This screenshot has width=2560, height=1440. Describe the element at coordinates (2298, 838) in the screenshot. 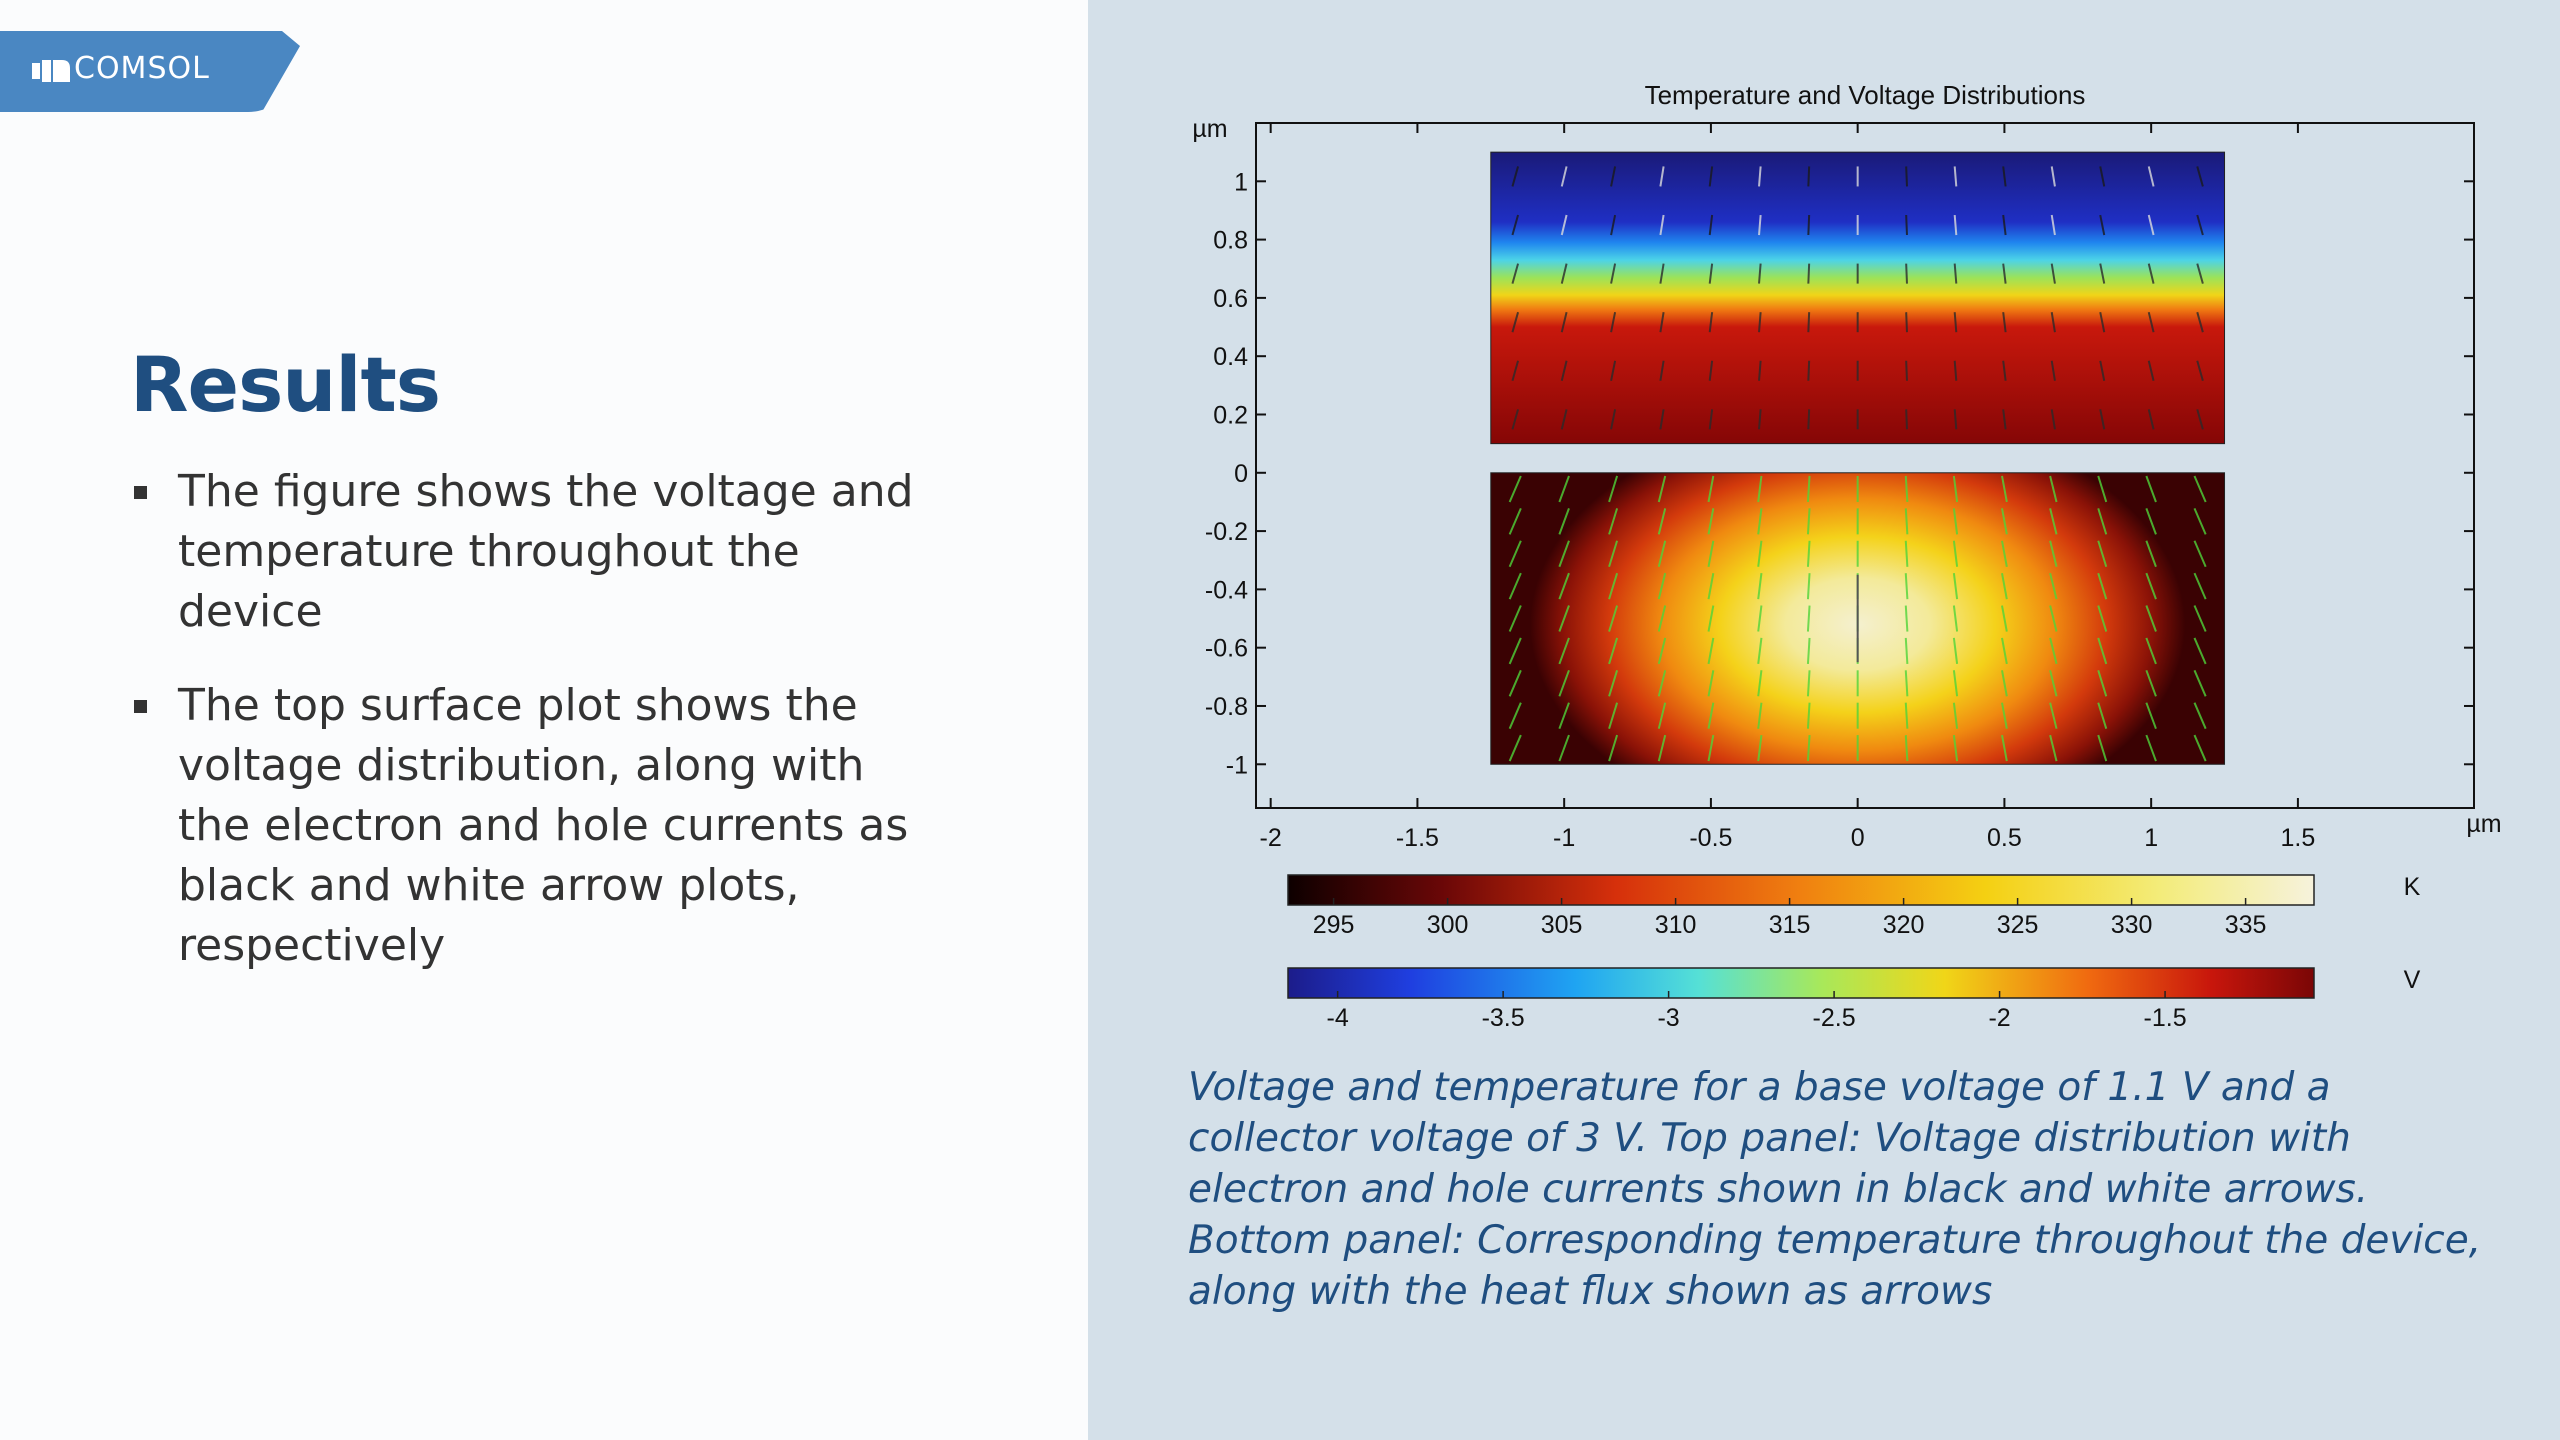

I see `x-tick-label: 1.5` at that location.